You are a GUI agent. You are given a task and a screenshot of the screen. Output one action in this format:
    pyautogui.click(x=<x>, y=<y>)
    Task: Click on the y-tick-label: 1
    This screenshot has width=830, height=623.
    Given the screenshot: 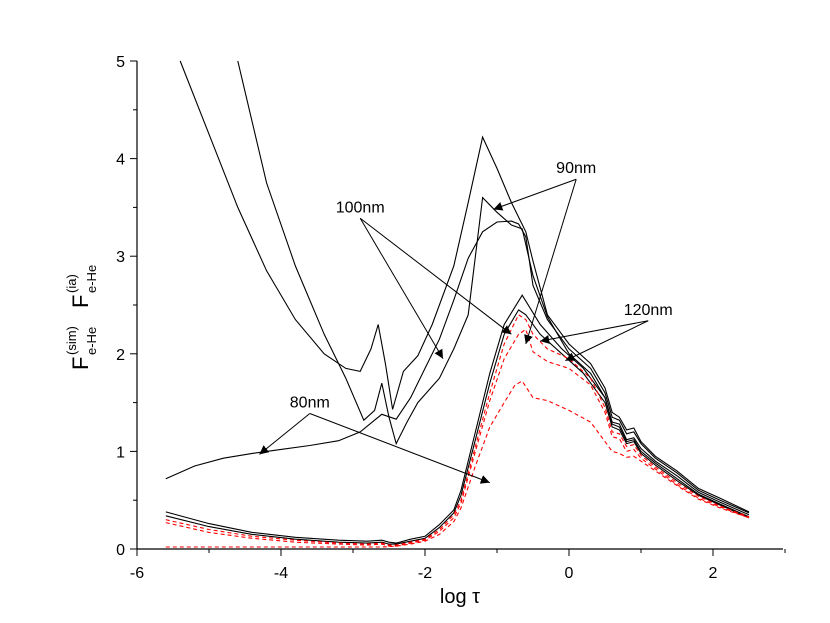 What is the action you would take?
    pyautogui.click(x=120, y=452)
    